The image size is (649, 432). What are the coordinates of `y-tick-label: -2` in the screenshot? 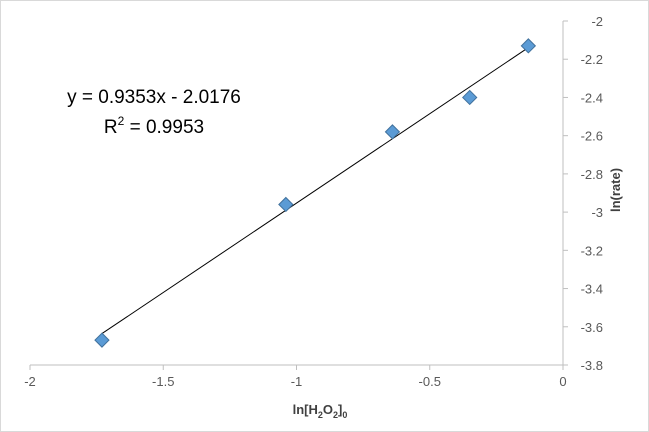 It's located at (597, 21).